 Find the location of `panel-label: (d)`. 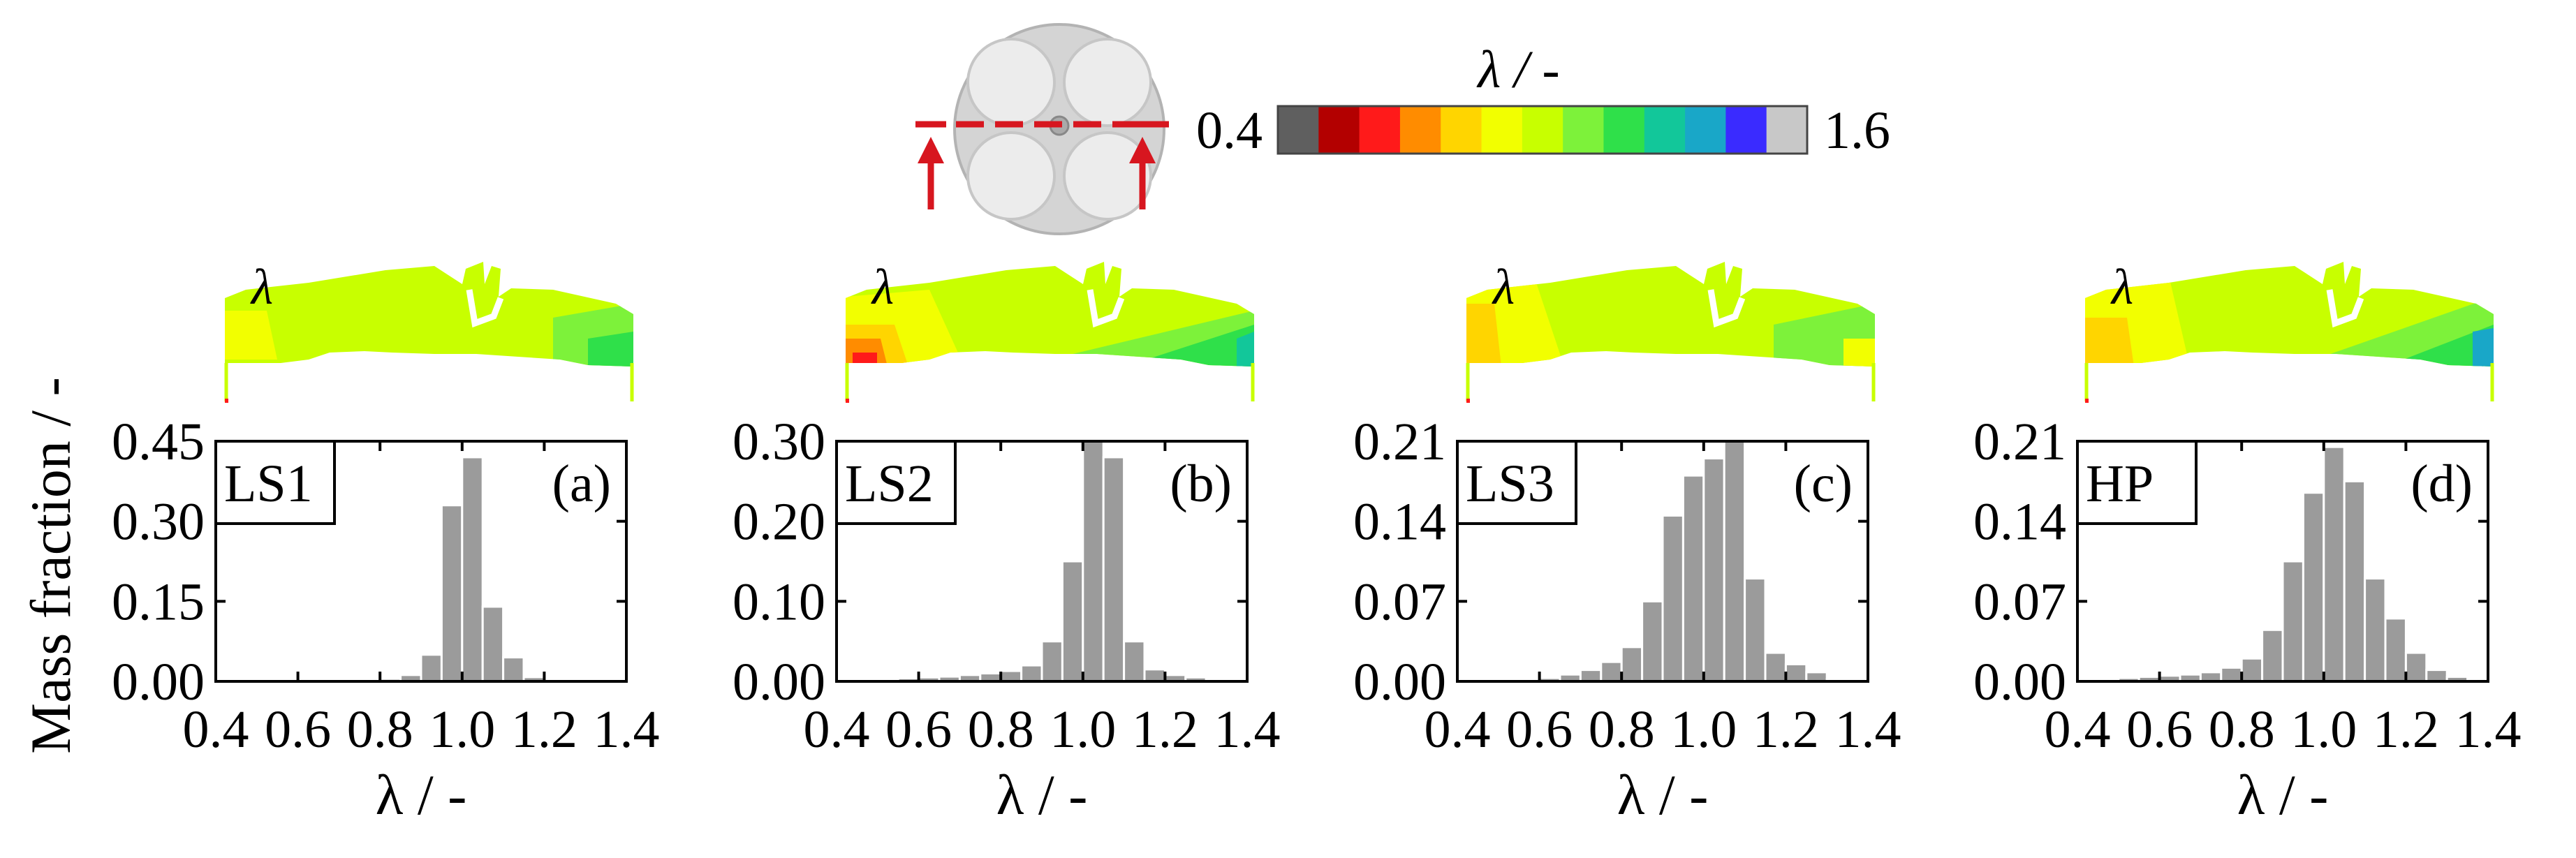

panel-label: (d) is located at coordinates (2442, 483).